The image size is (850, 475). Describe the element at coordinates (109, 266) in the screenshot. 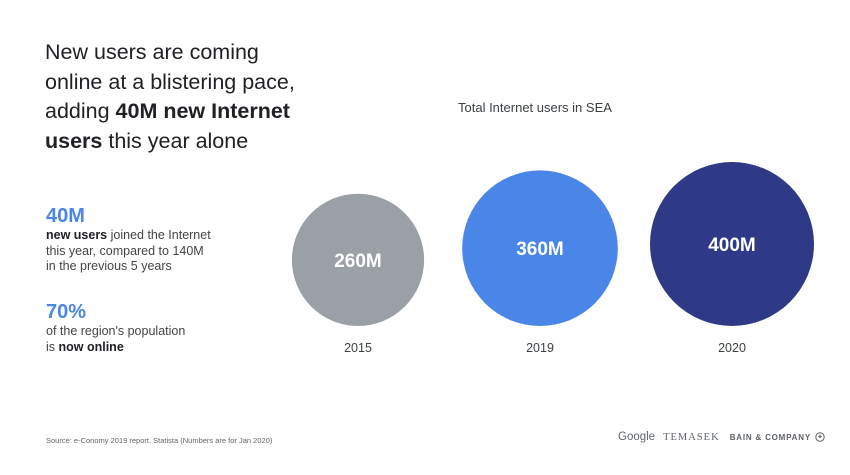

I see `stat-desc-line-3: in the previous 5 years` at that location.